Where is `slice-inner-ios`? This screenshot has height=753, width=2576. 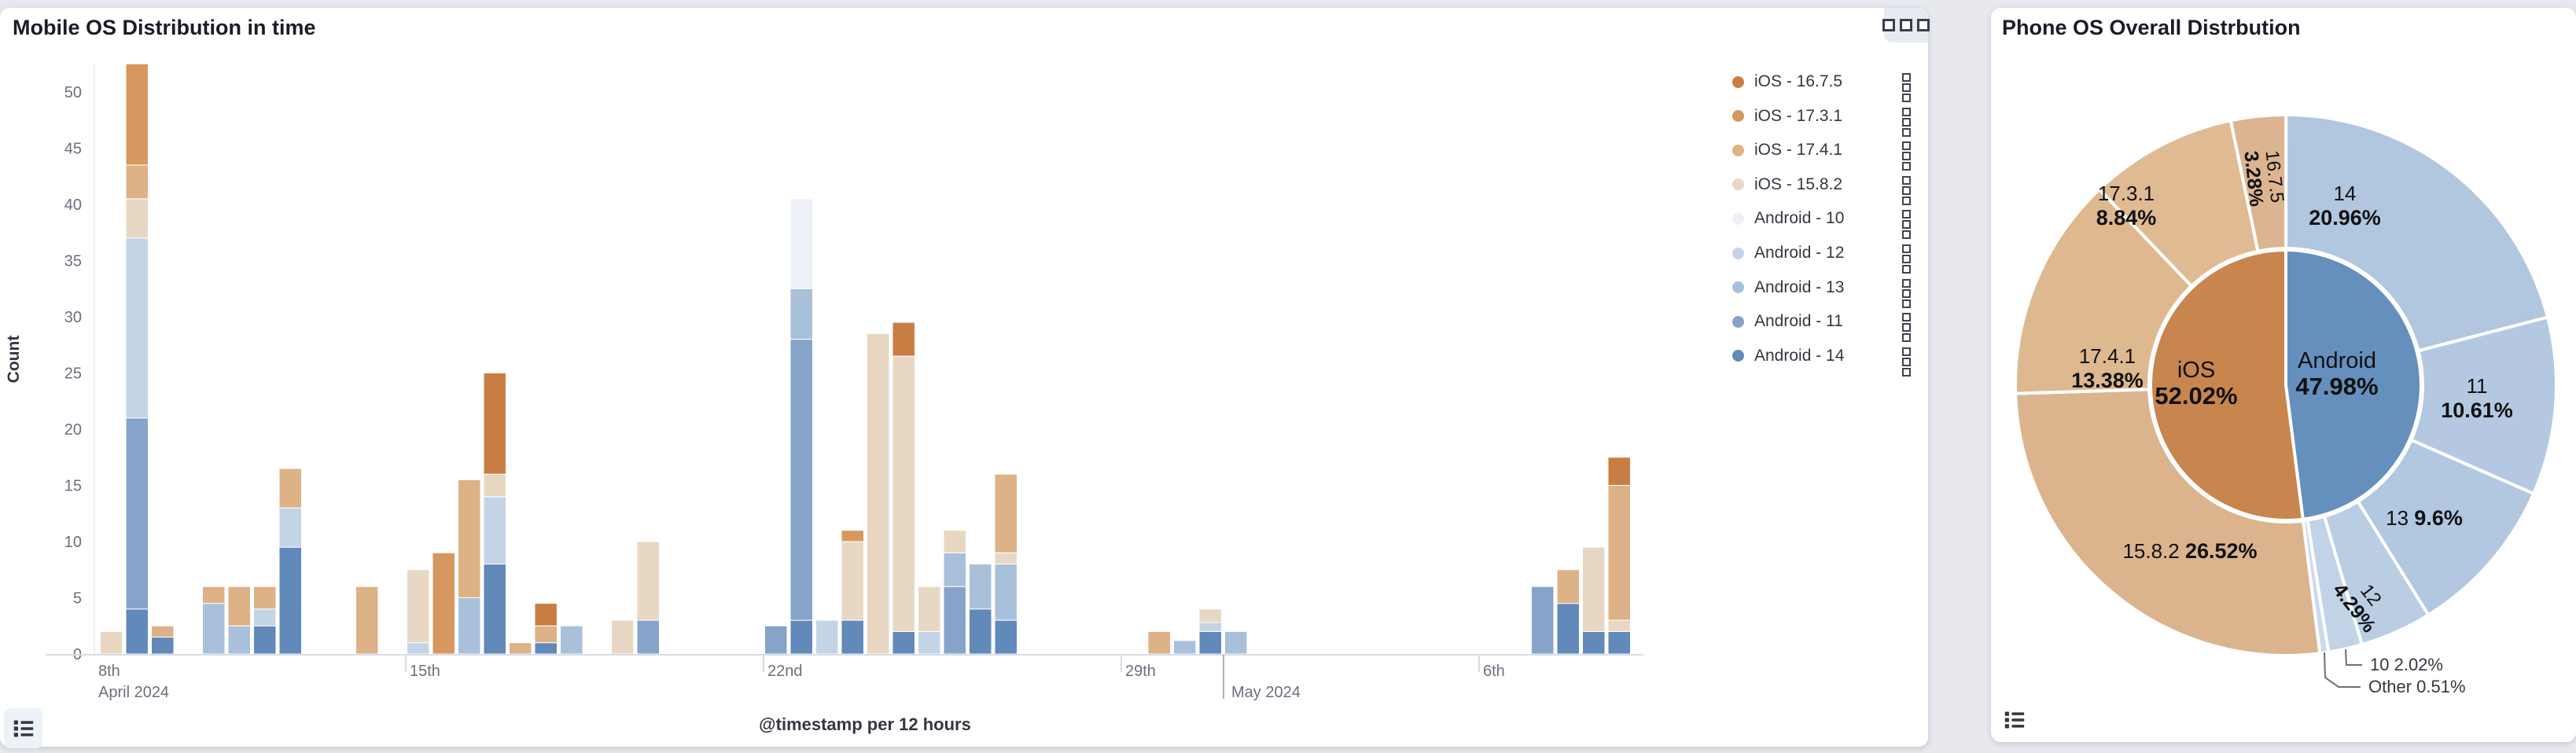
slice-inner-ios is located at coordinates (2227, 385).